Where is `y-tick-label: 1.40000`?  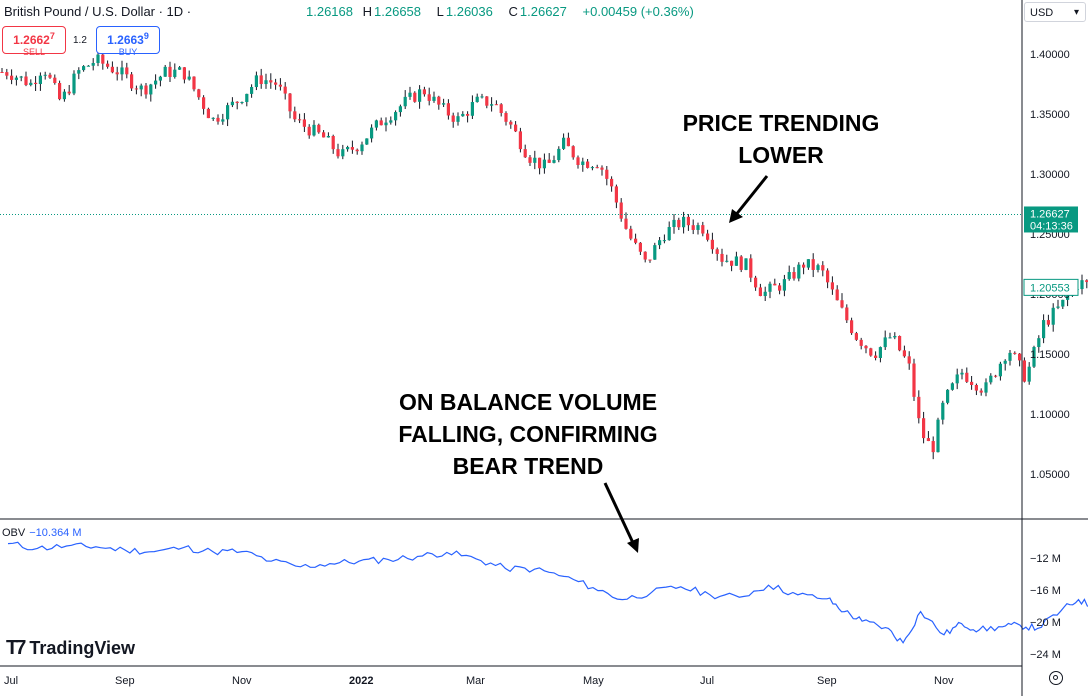
y-tick-label: 1.40000 is located at coordinates (1050, 55).